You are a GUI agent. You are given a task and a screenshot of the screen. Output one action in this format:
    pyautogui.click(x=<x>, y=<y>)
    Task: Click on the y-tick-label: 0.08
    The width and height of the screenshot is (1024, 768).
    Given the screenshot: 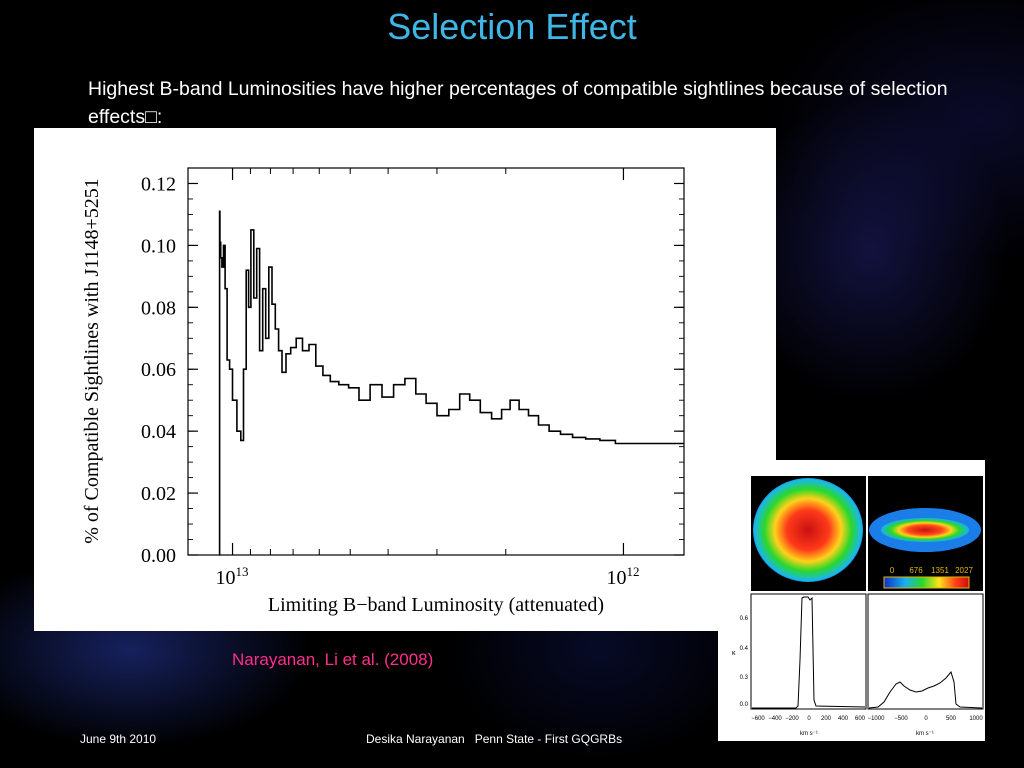 What is the action you would take?
    pyautogui.click(x=158, y=308)
    